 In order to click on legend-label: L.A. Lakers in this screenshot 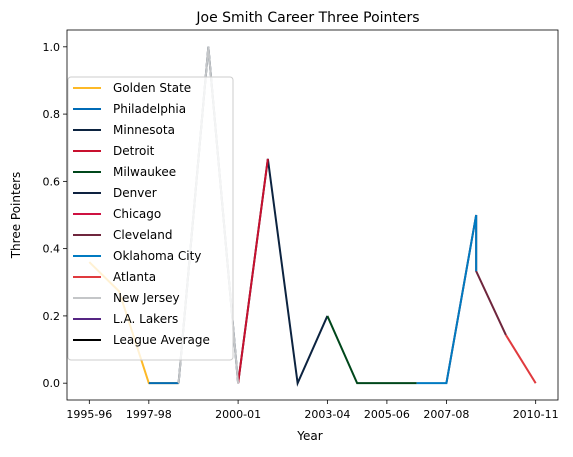, I will do `click(145, 319)`.